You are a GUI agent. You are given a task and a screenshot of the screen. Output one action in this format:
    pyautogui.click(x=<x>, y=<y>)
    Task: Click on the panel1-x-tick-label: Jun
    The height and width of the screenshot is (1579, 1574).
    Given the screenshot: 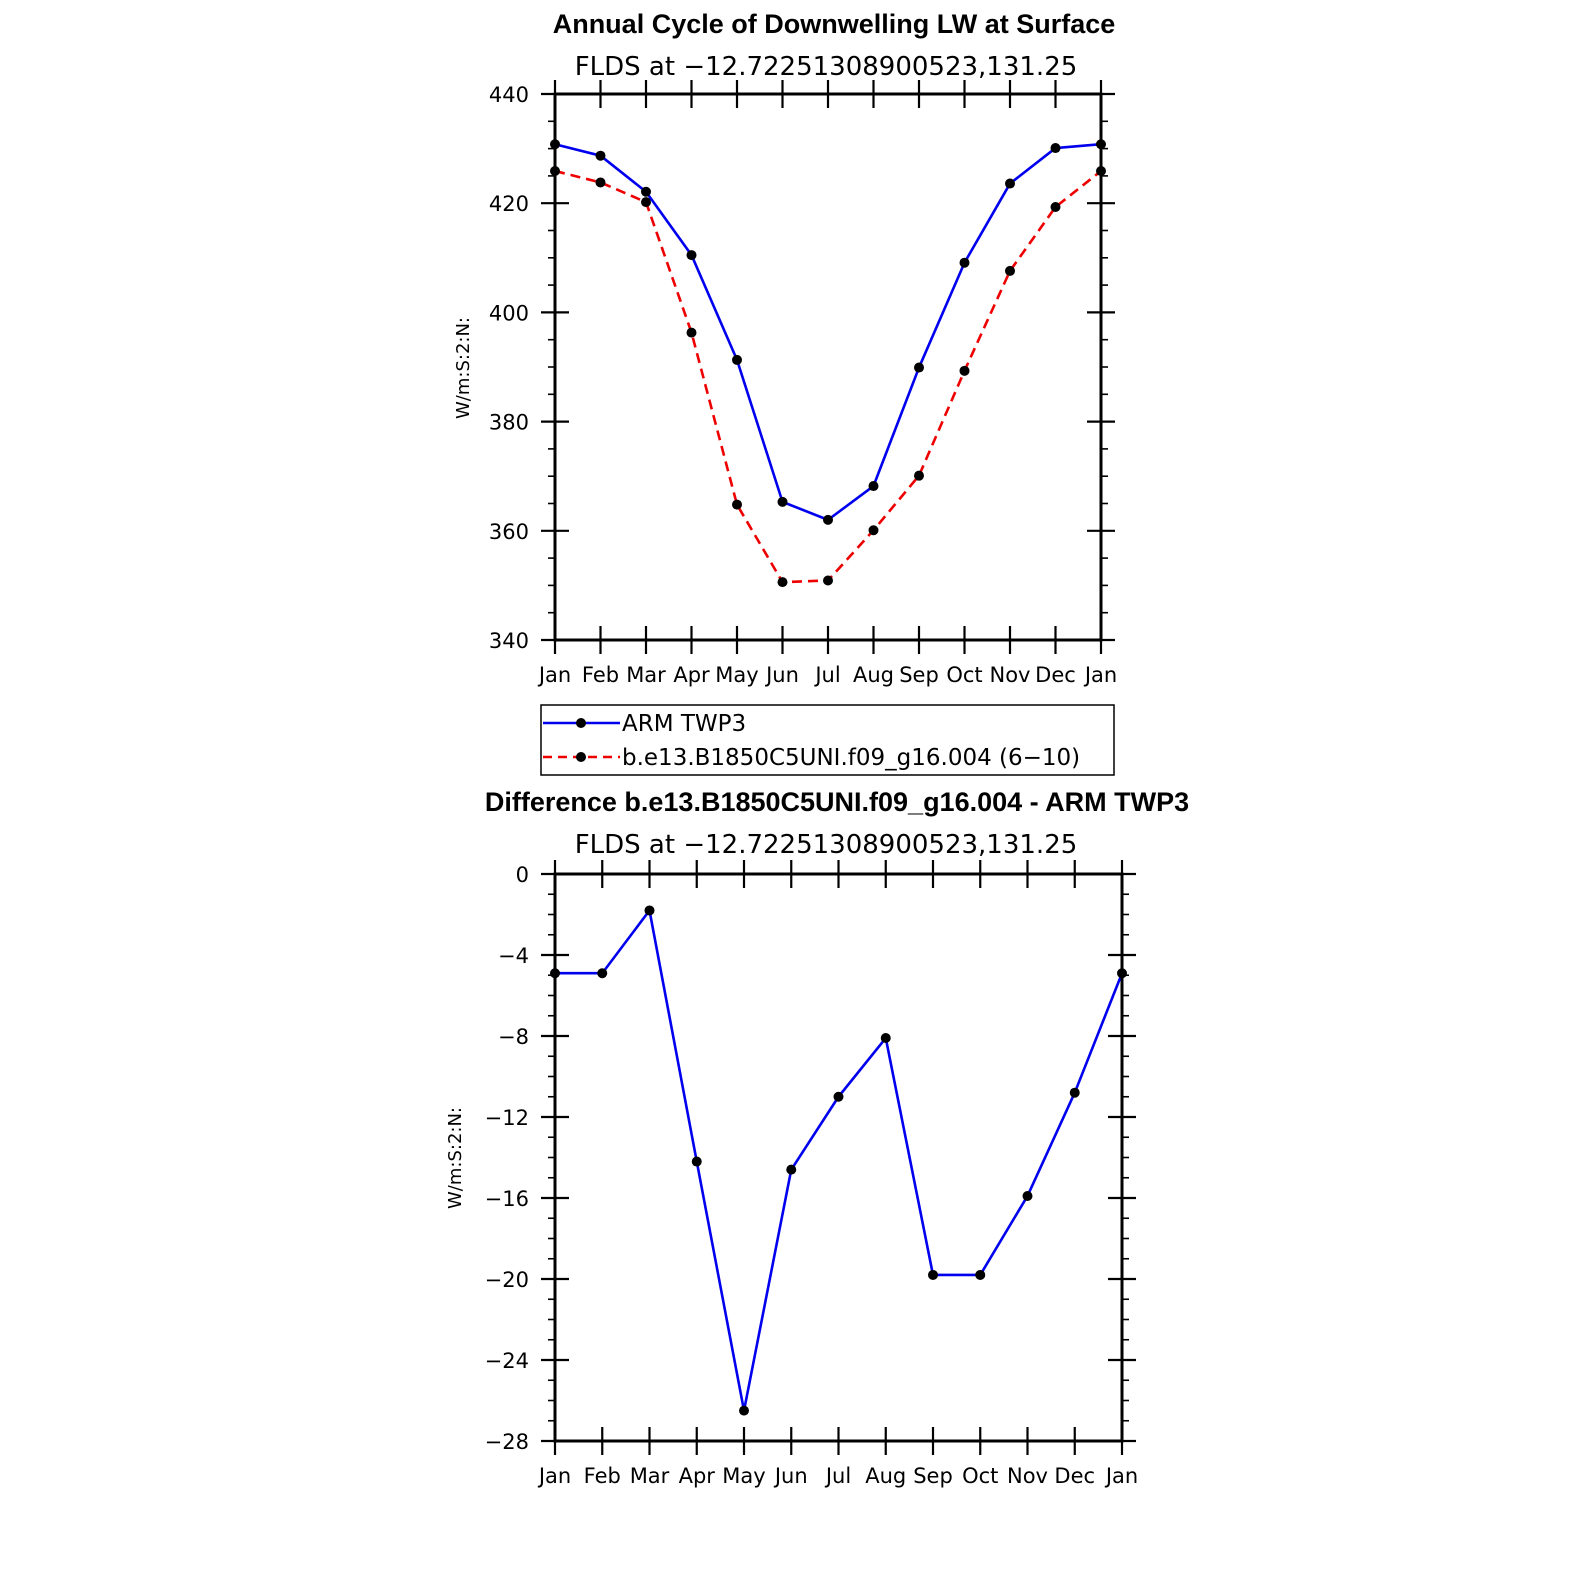 What is the action you would take?
    pyautogui.click(x=781, y=675)
    